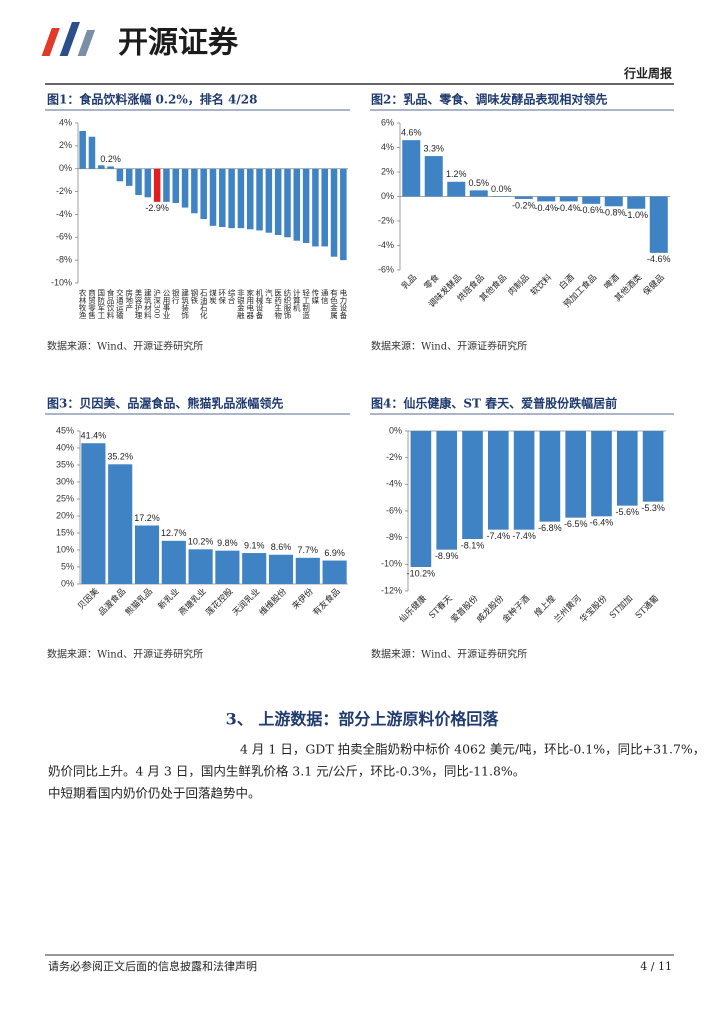 Image resolution: width=724 pixels, height=1024 pixels. I want to click on value-label: -0.8%, so click(614, 213).